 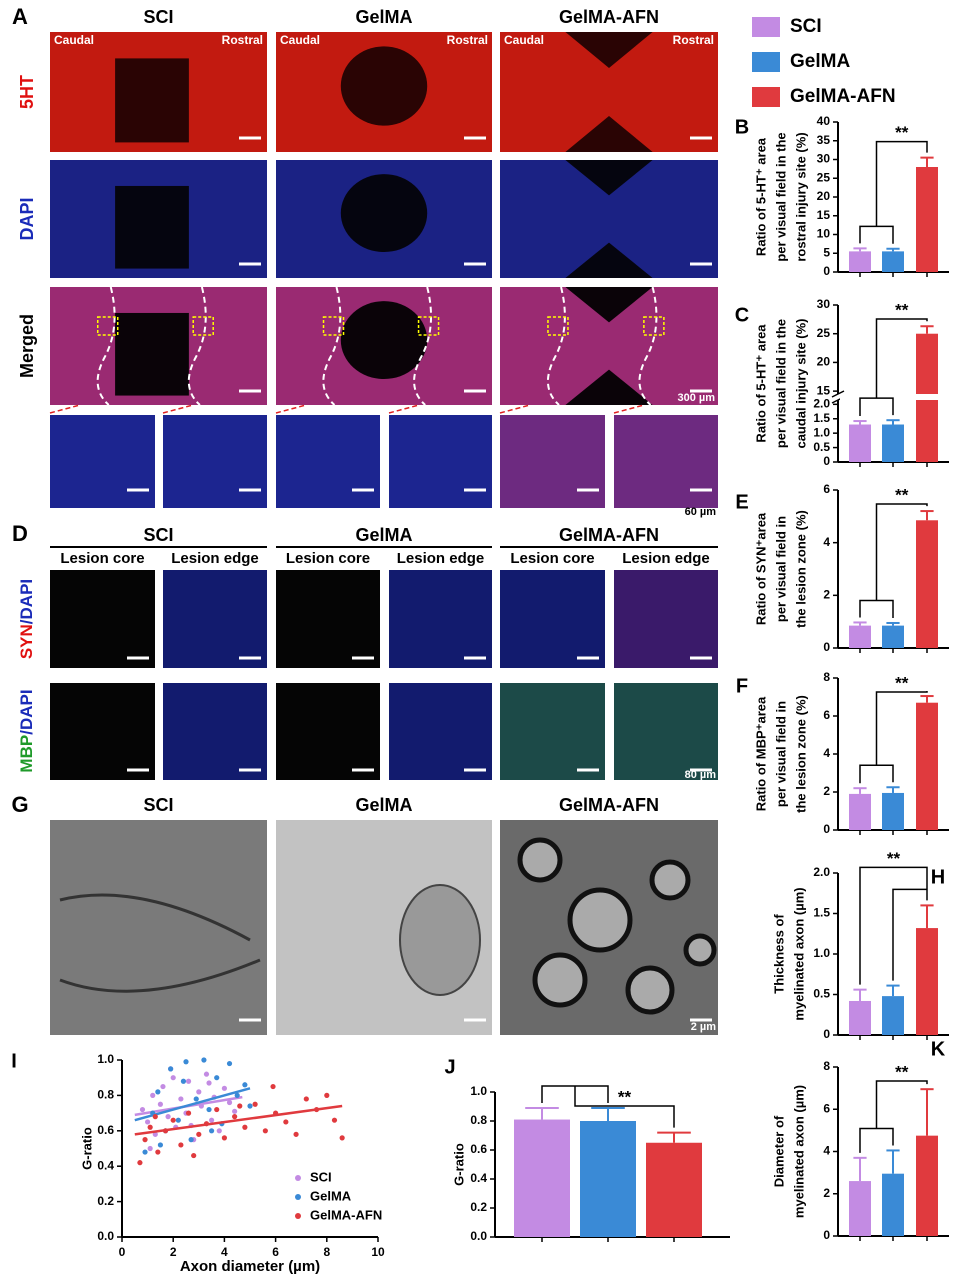 I want to click on panel-letter: D, so click(x=20, y=533).